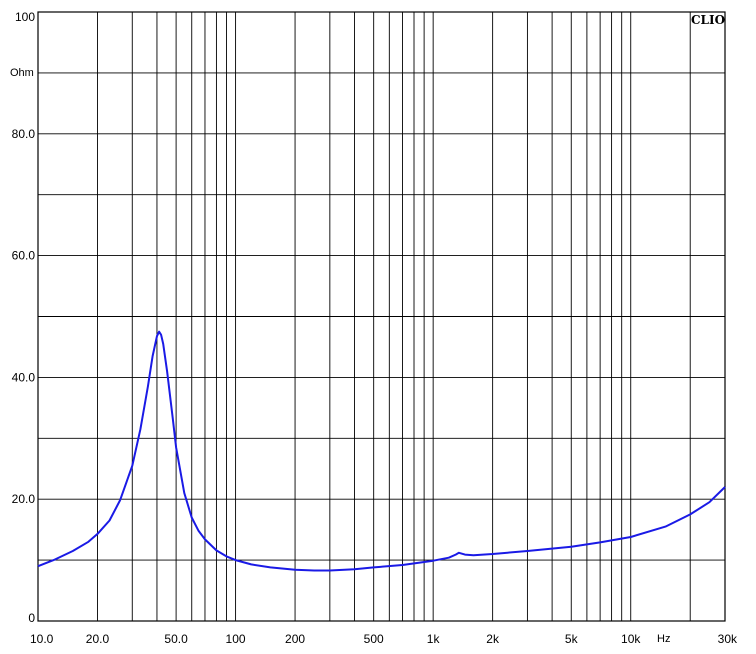 This screenshot has height=654, width=756. Describe the element at coordinates (295, 639) in the screenshot. I see `x-tick-label: 200` at that location.